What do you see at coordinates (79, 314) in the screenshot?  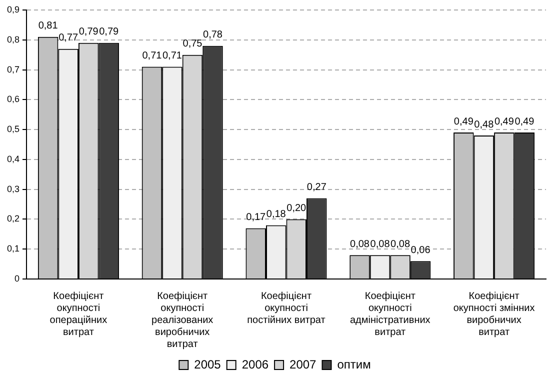 I see `x-tick-label: Коефіцієнт окупності операційних витрат` at bounding box center [79, 314].